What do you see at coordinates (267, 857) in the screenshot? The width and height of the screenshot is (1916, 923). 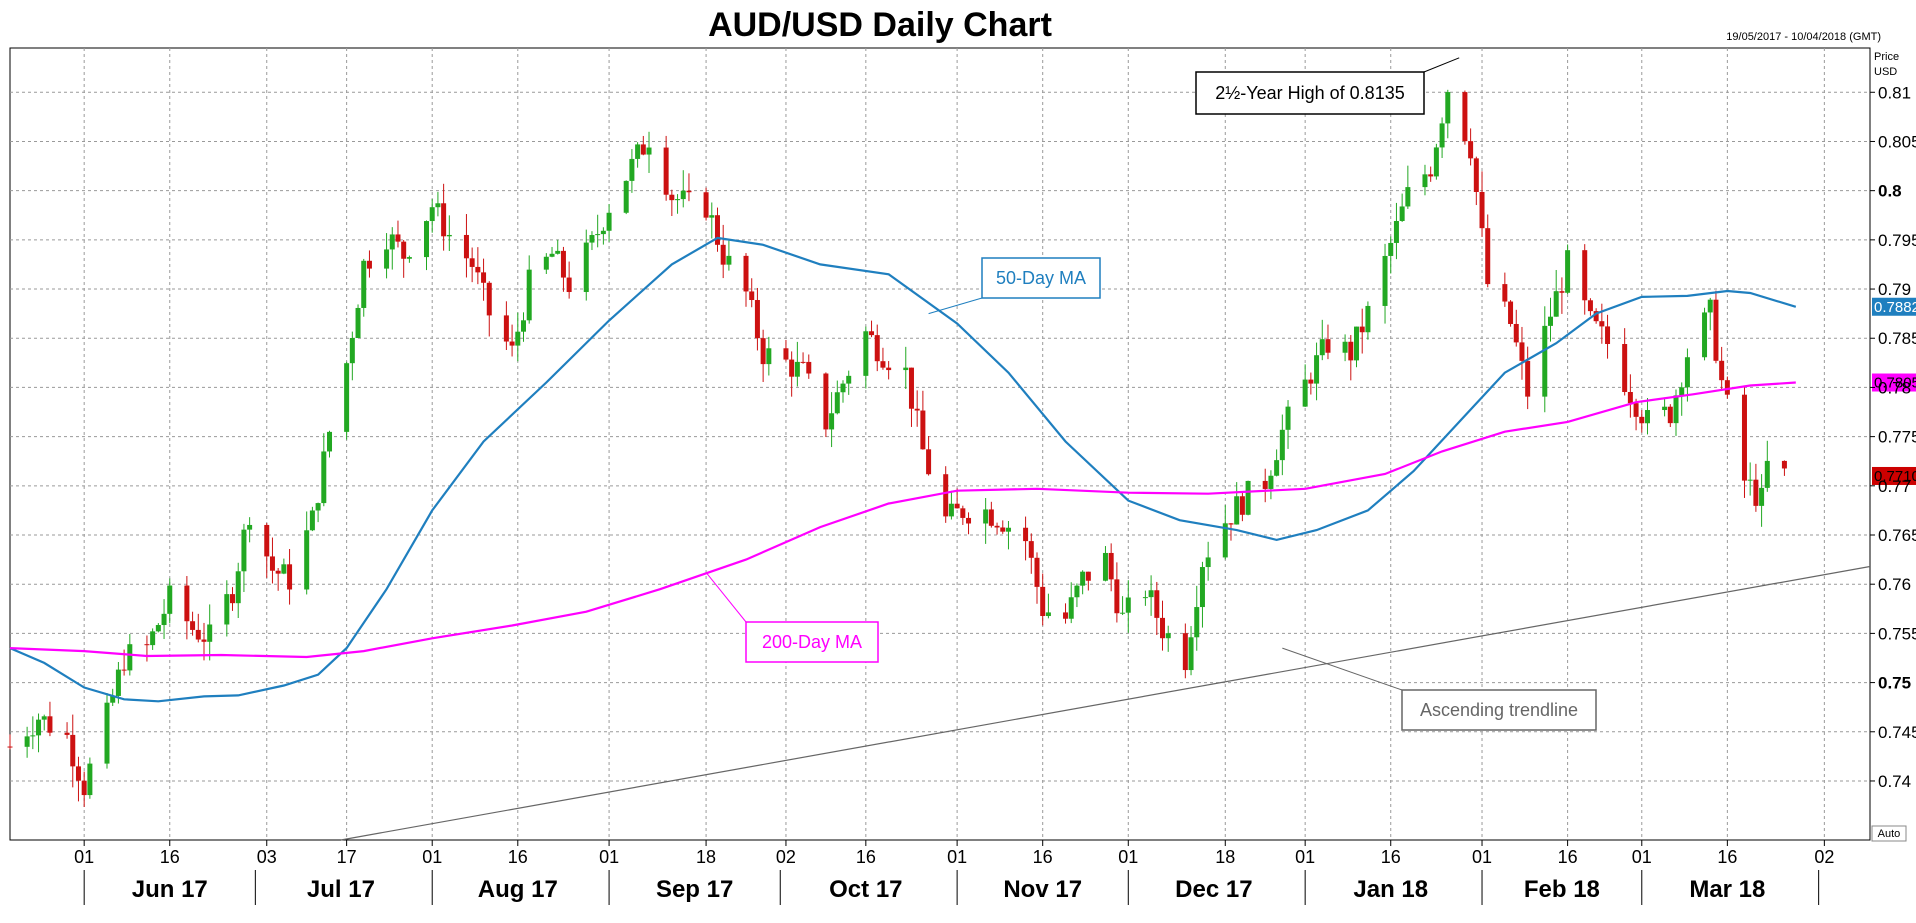 I see `x-day-label: 03` at bounding box center [267, 857].